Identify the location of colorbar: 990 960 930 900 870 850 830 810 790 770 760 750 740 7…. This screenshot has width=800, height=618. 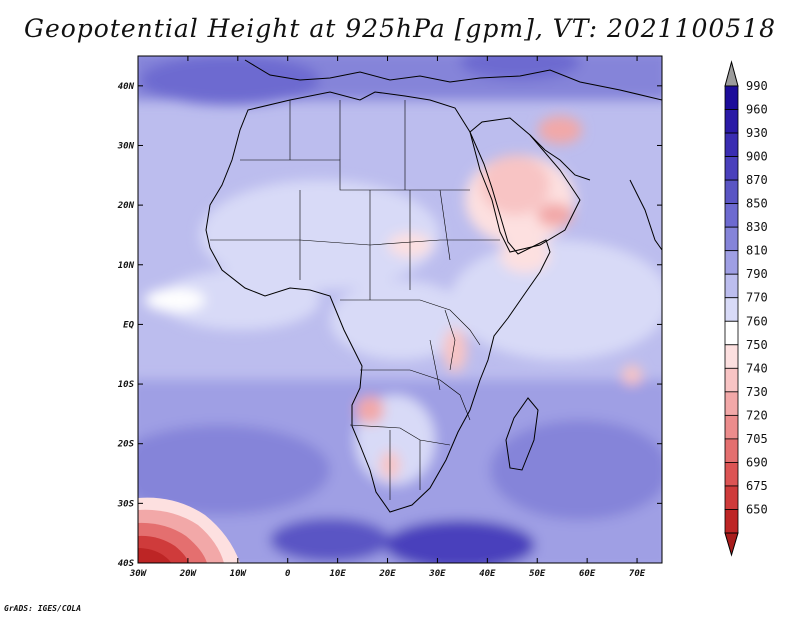
(746, 308).